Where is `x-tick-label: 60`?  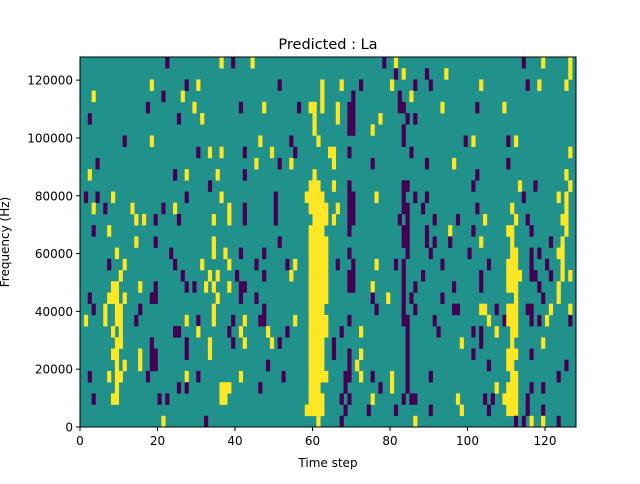
x-tick-label: 60 is located at coordinates (312, 441).